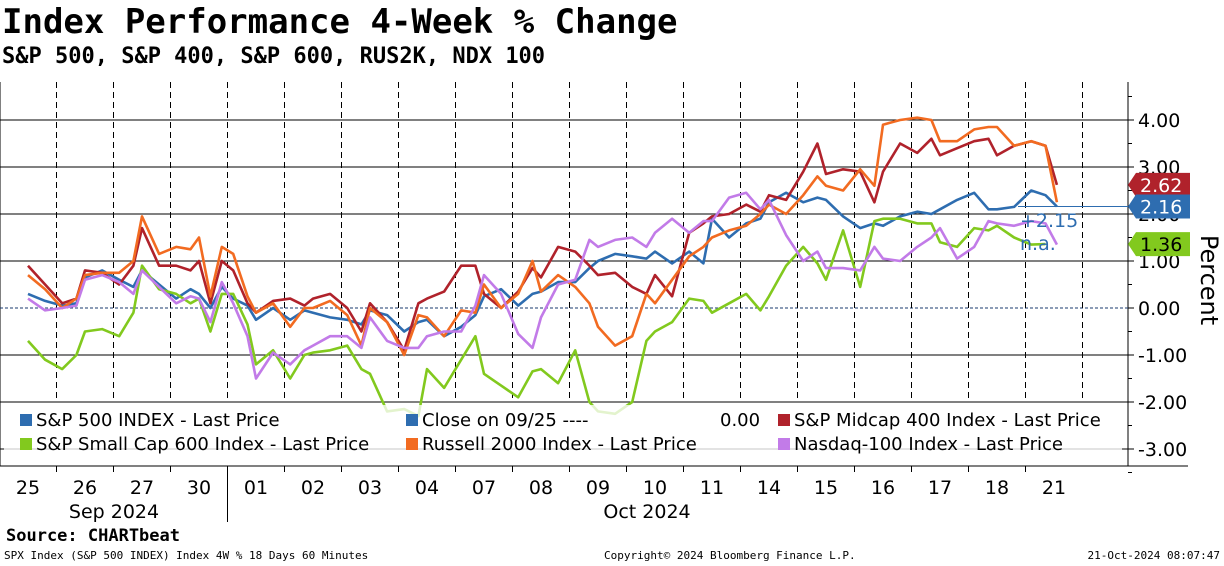 The height and width of the screenshot is (566, 1224). I want to click on x-tick-label: 11, so click(712, 488).